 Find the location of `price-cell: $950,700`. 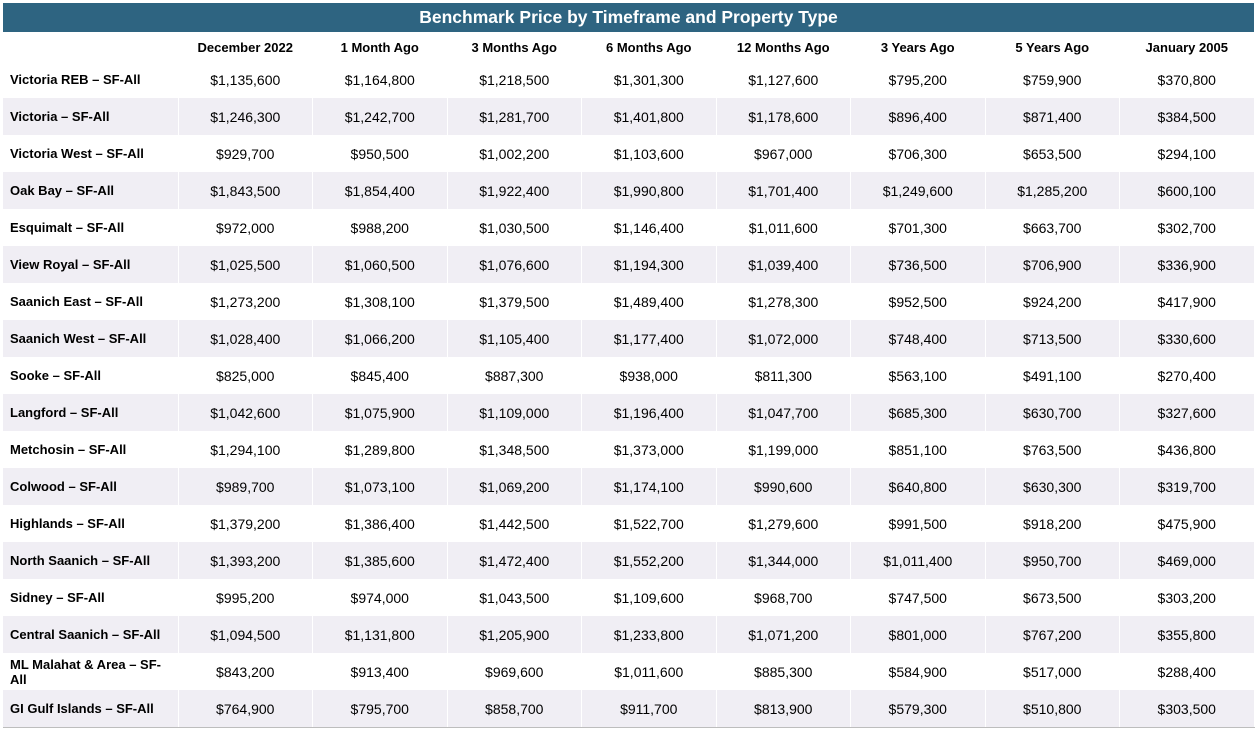

price-cell: $950,700 is located at coordinates (1052, 560).